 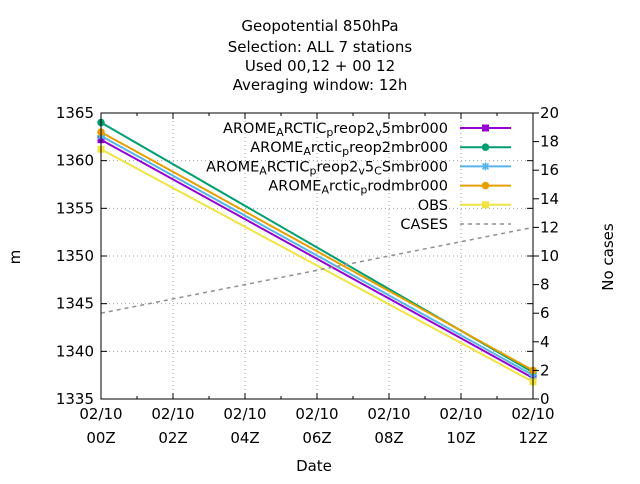 What do you see at coordinates (545, 342) in the screenshot?
I see `y2-tick-label: 4` at bounding box center [545, 342].